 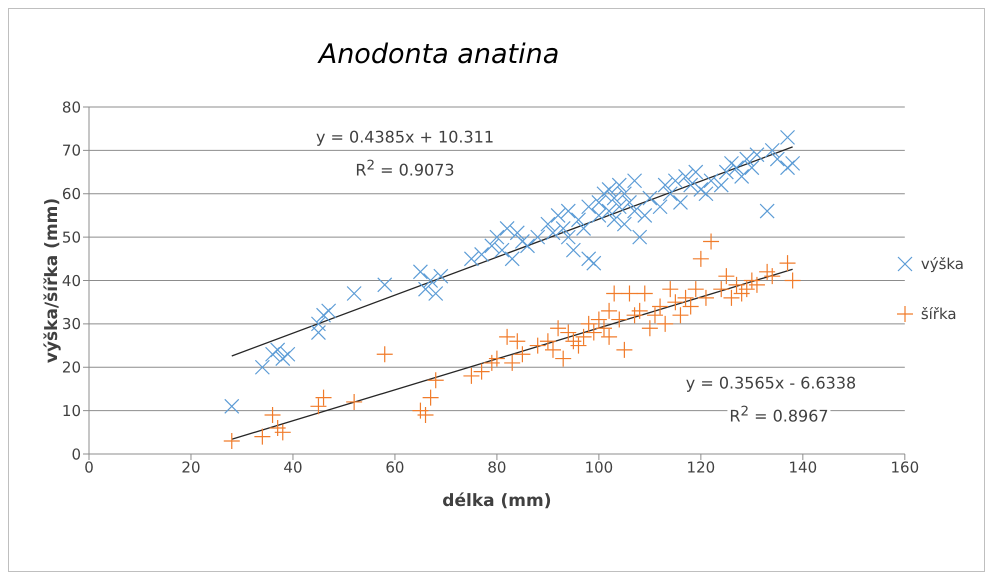 What do you see at coordinates (71, 367) in the screenshot?
I see `y-tick-label: 20` at bounding box center [71, 367].